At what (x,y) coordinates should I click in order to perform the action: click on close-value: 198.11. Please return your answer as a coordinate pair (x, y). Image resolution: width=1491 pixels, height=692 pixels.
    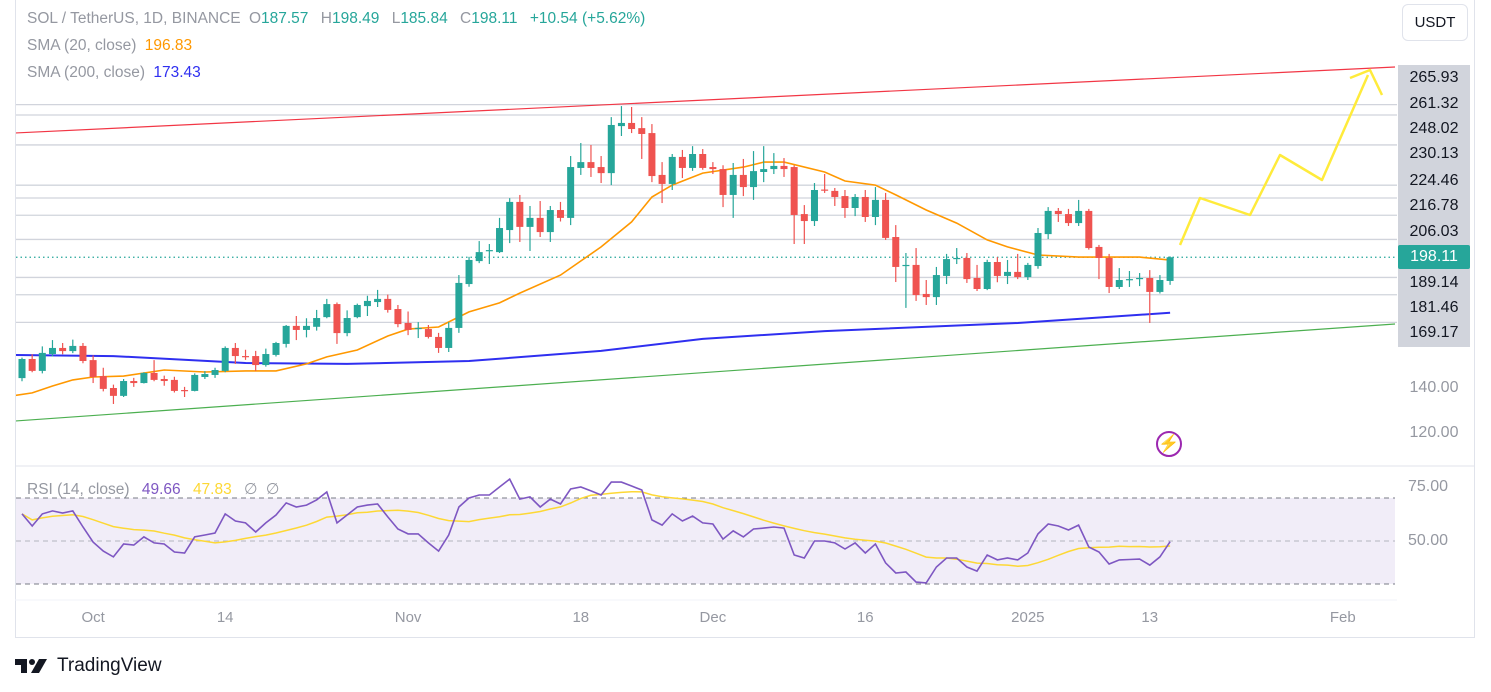
    Looking at the image, I should click on (494, 18).